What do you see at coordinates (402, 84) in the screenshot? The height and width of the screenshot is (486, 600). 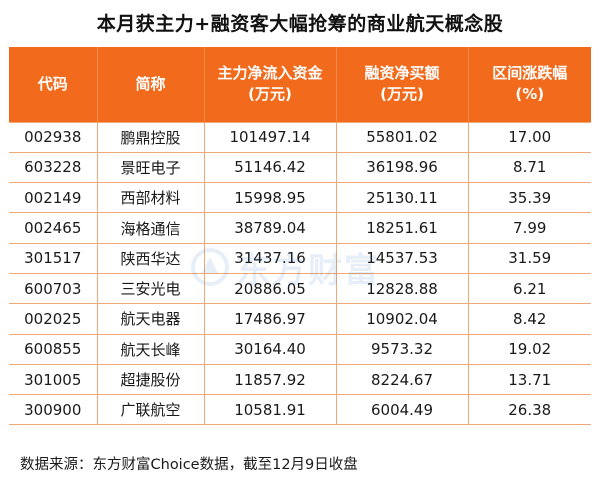 I see `header-margin-buy: 融资净买额 (万元)` at bounding box center [402, 84].